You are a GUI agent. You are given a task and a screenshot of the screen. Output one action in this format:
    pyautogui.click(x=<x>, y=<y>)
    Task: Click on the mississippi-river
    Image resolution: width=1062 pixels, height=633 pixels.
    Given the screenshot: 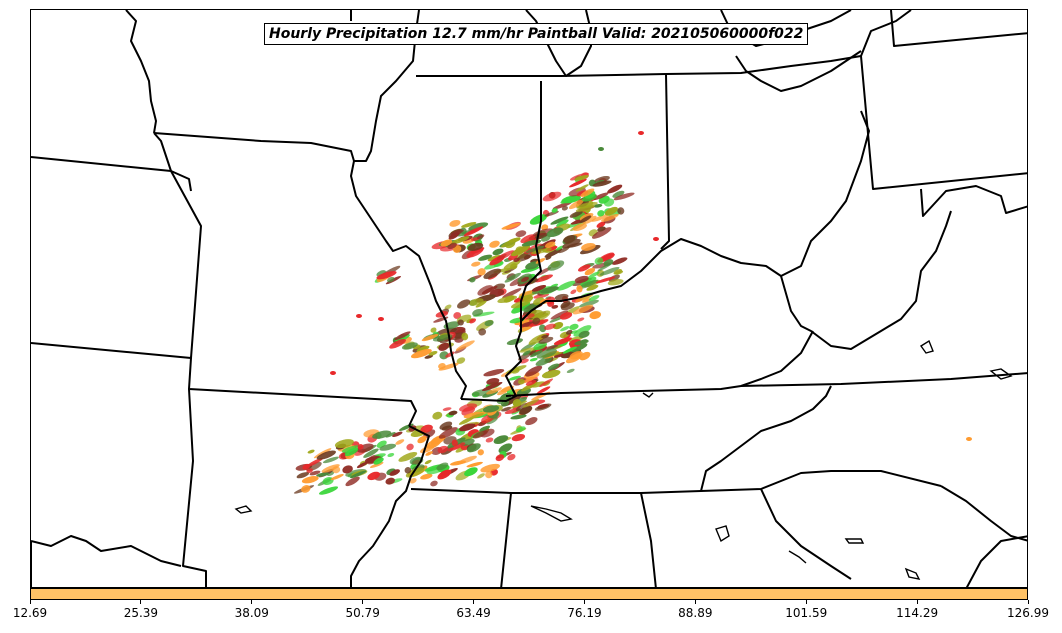 What is the action you would take?
    pyautogui.click(x=141, y=72)
    